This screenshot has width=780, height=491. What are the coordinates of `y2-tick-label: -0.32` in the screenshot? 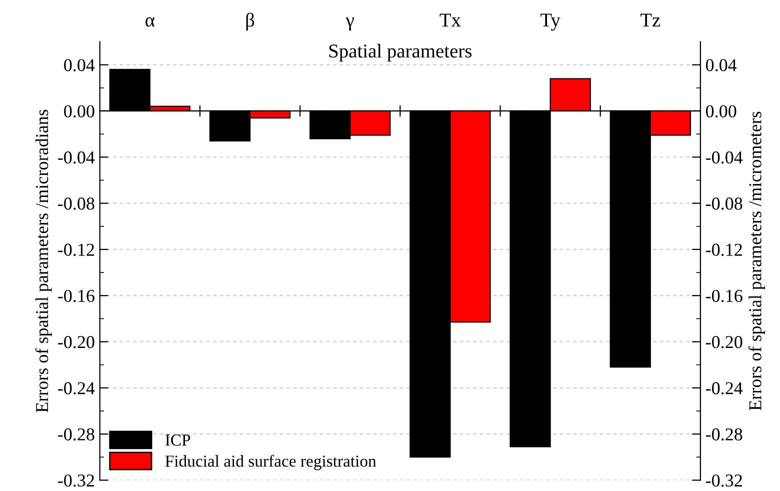 It's located at (724, 480).